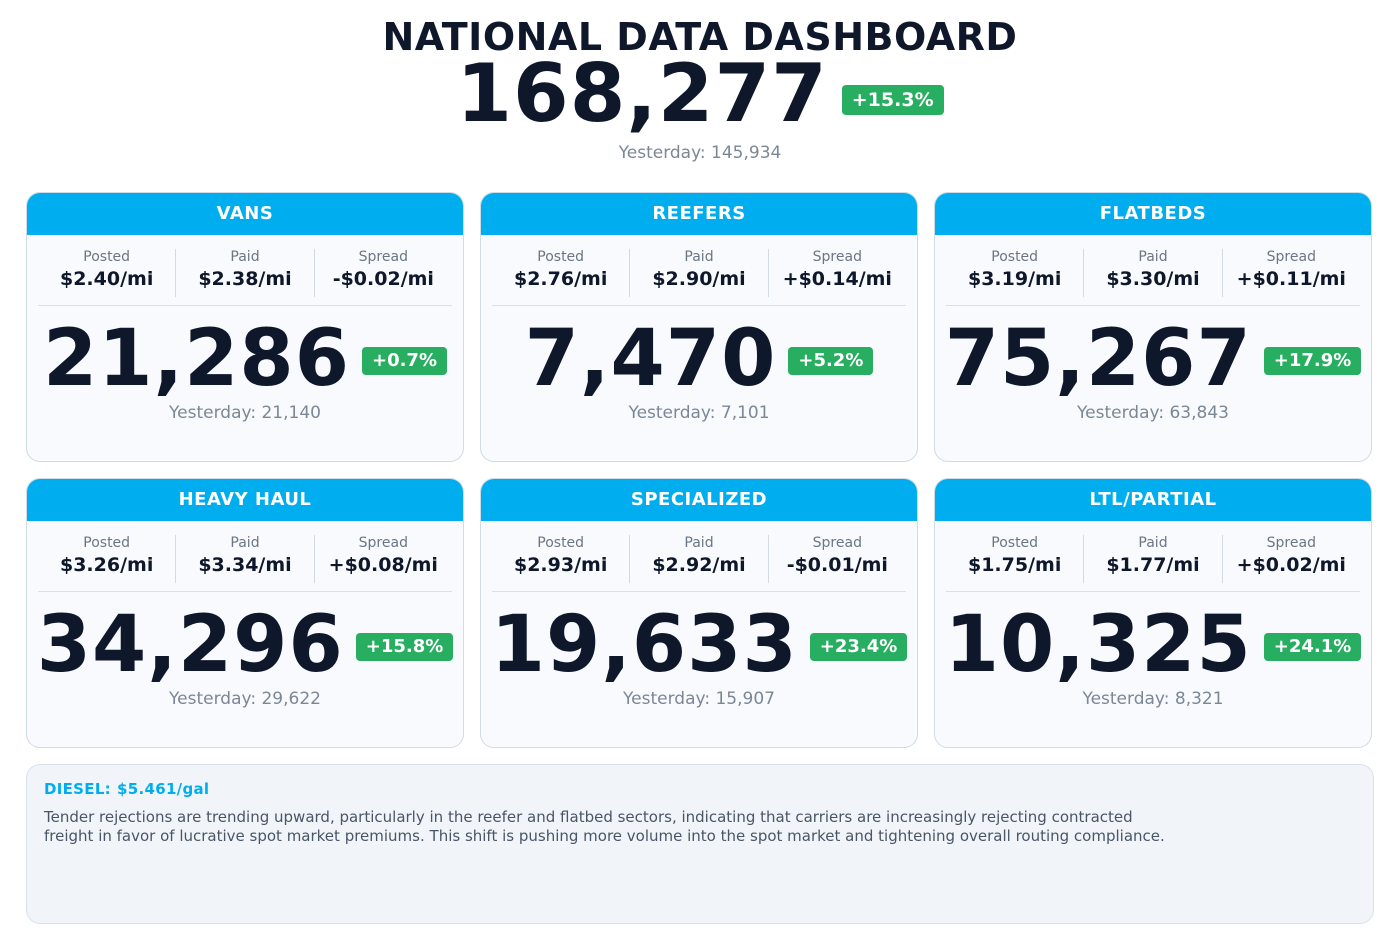 This screenshot has width=1400, height=940. Describe the element at coordinates (383, 565) in the screenshot. I see `metric-value: +$0.08/mi` at that location.